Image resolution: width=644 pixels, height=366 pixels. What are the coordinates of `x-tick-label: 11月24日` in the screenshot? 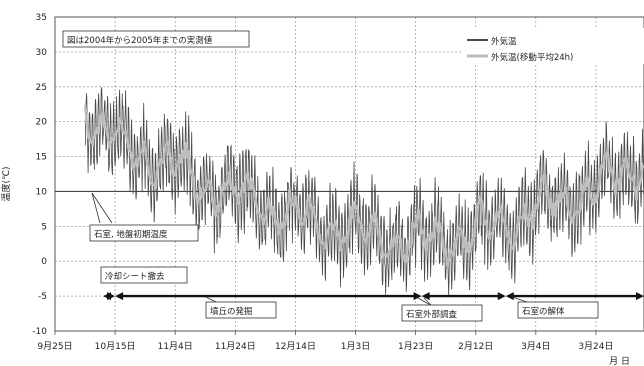 It's located at (235, 346).